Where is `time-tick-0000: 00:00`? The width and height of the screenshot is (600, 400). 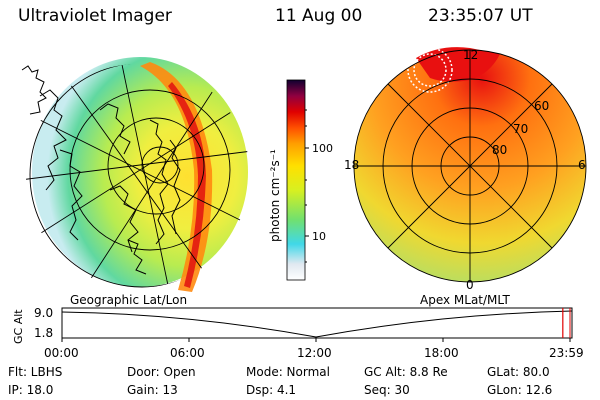
time-tick-0000: 00:00 is located at coordinates (61, 353).